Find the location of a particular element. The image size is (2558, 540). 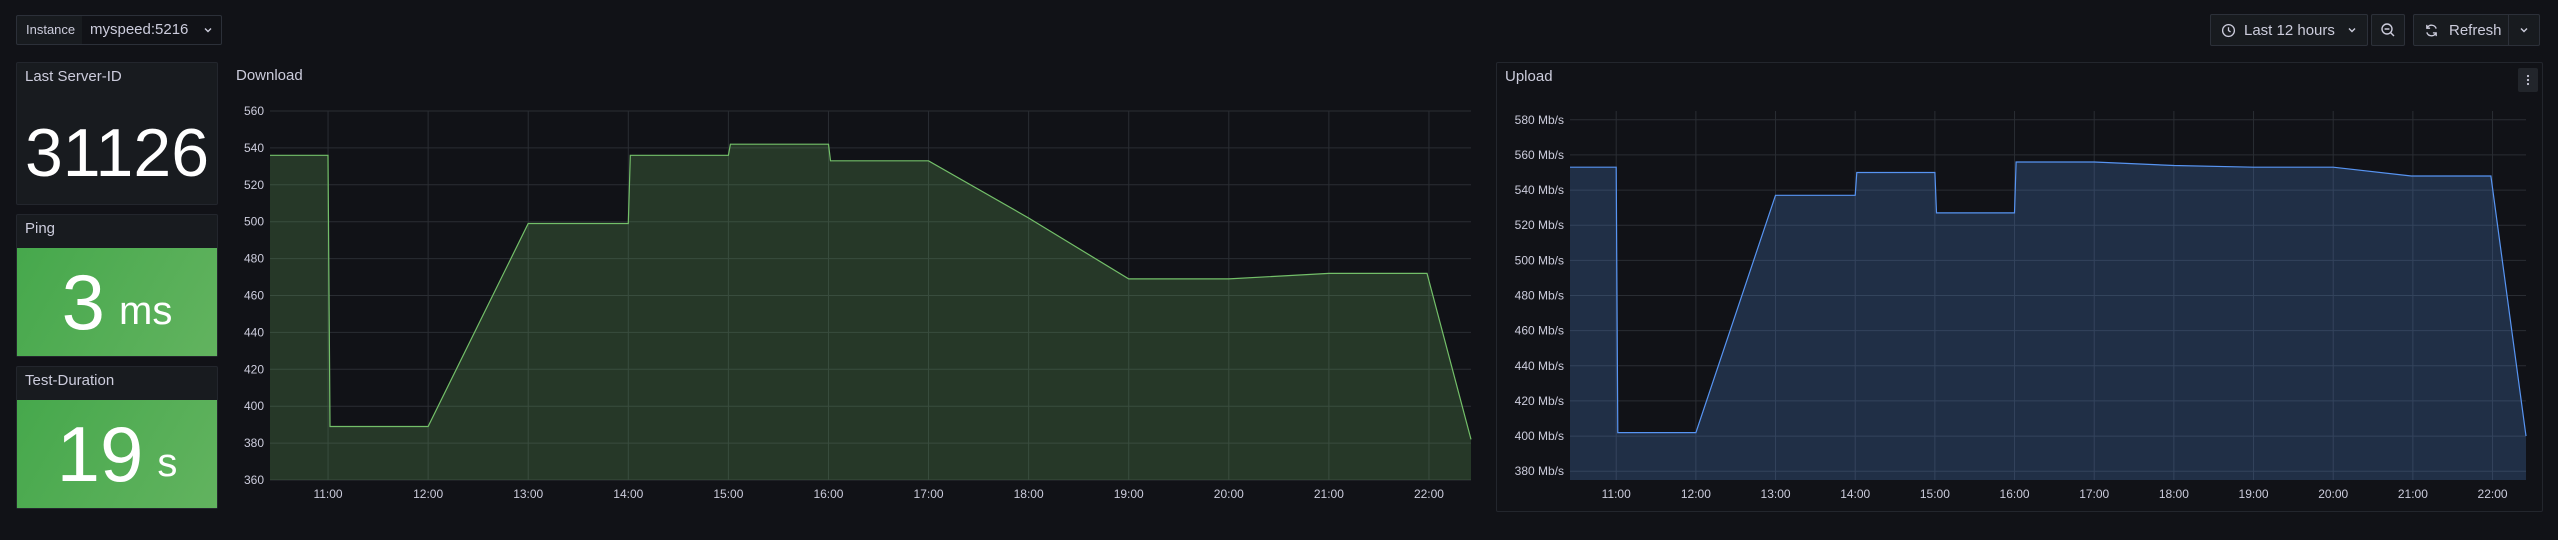

instance-variable-value: myspeed:5216 is located at coordinates (139, 29).